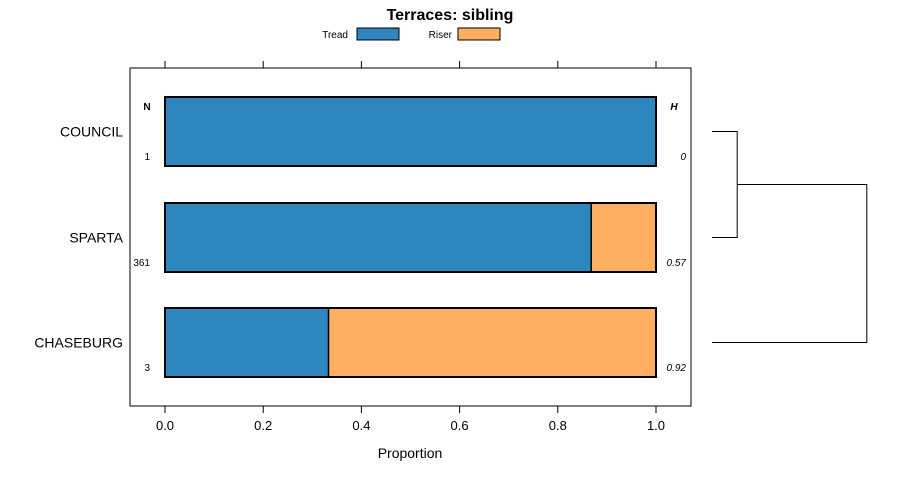  What do you see at coordinates (441, 35) in the screenshot?
I see `legend-label-riser: Riser` at bounding box center [441, 35].